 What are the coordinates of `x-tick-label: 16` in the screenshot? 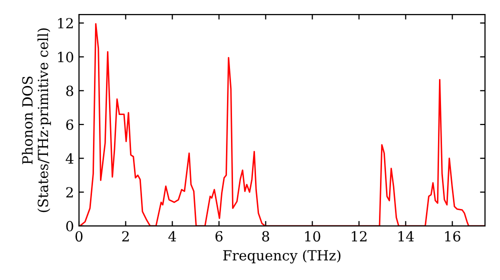 It's located at (452, 236).